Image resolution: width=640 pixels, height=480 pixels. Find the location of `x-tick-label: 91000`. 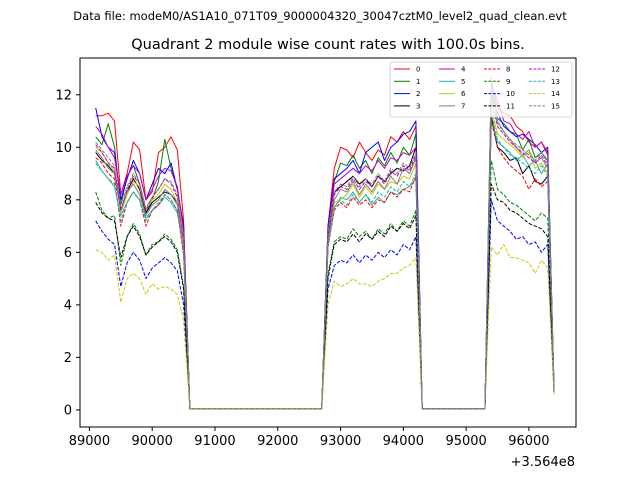

x-tick-label: 91000 is located at coordinates (214, 441).